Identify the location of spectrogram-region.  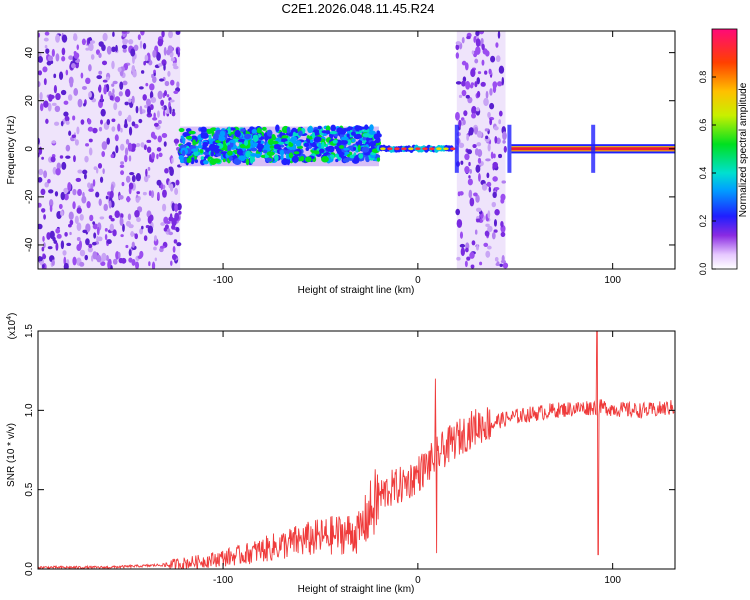
(279, 145).